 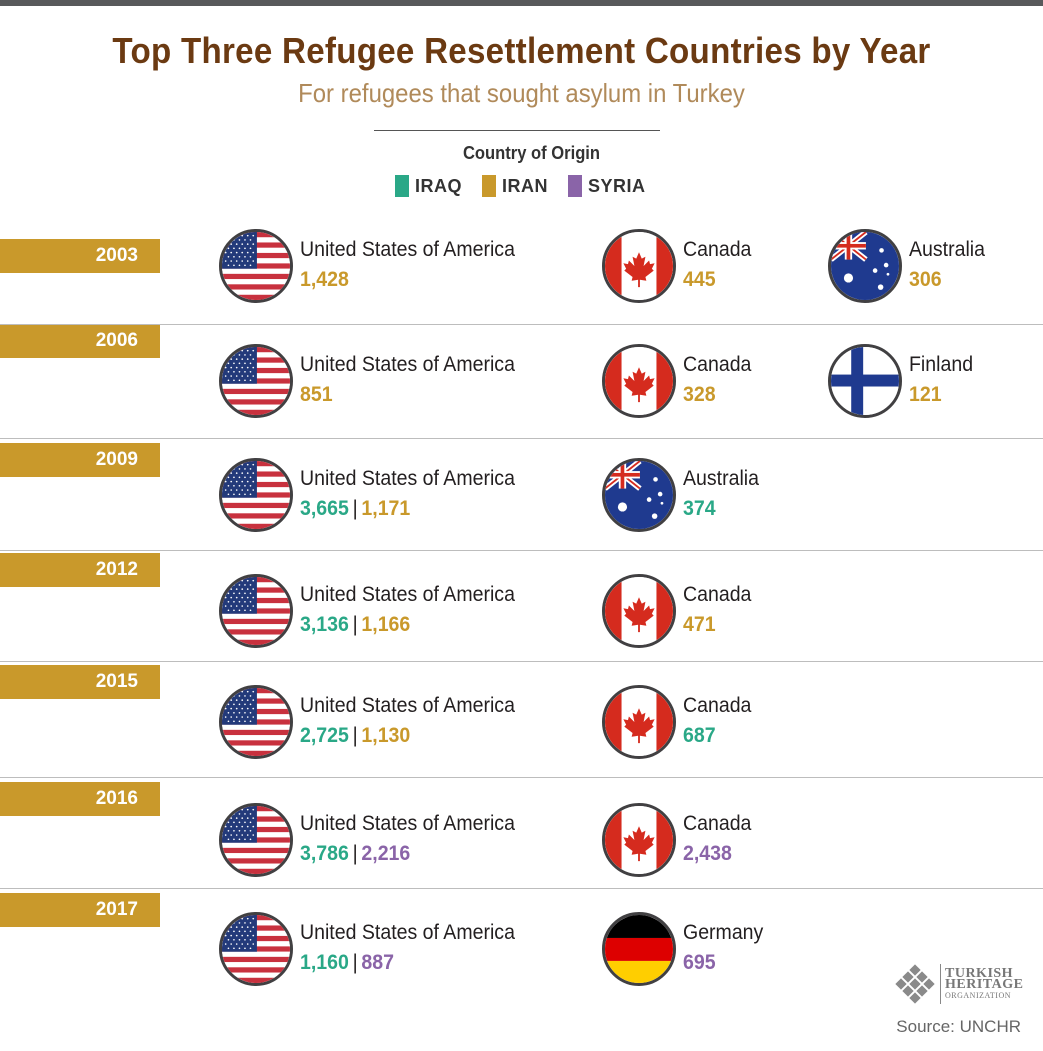 I want to click on country-info: Australia 306, so click(x=950, y=266).